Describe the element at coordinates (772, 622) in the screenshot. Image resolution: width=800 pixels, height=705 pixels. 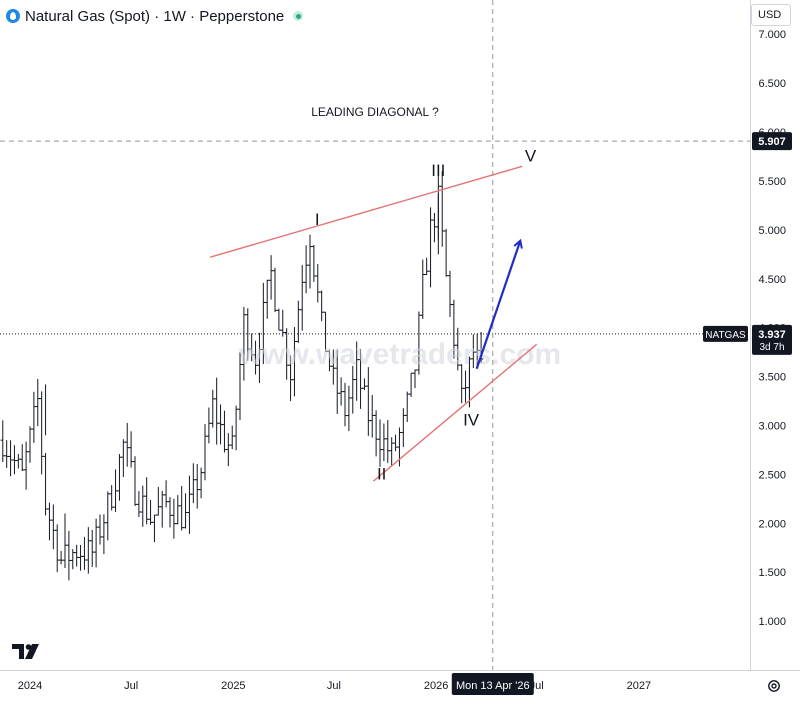
I see `price-tick-label: 1.000` at that location.